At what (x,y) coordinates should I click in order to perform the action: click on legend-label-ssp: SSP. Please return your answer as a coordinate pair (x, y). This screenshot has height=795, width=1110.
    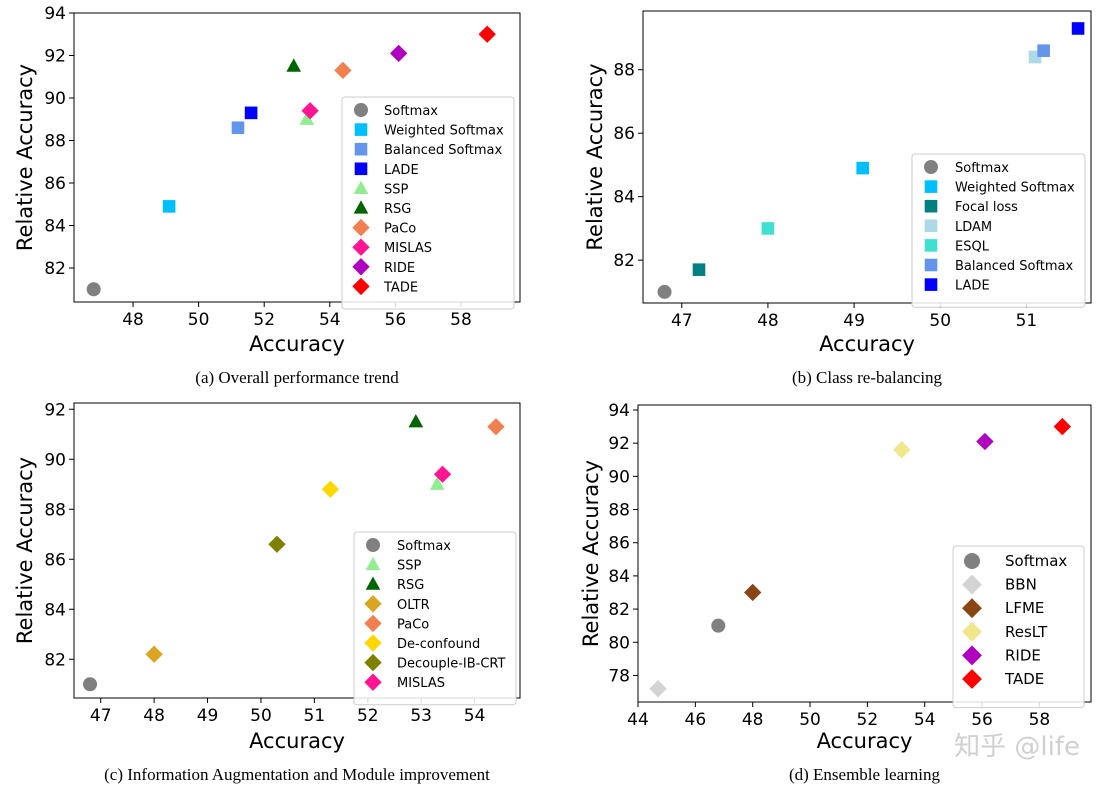
    Looking at the image, I should click on (396, 189).